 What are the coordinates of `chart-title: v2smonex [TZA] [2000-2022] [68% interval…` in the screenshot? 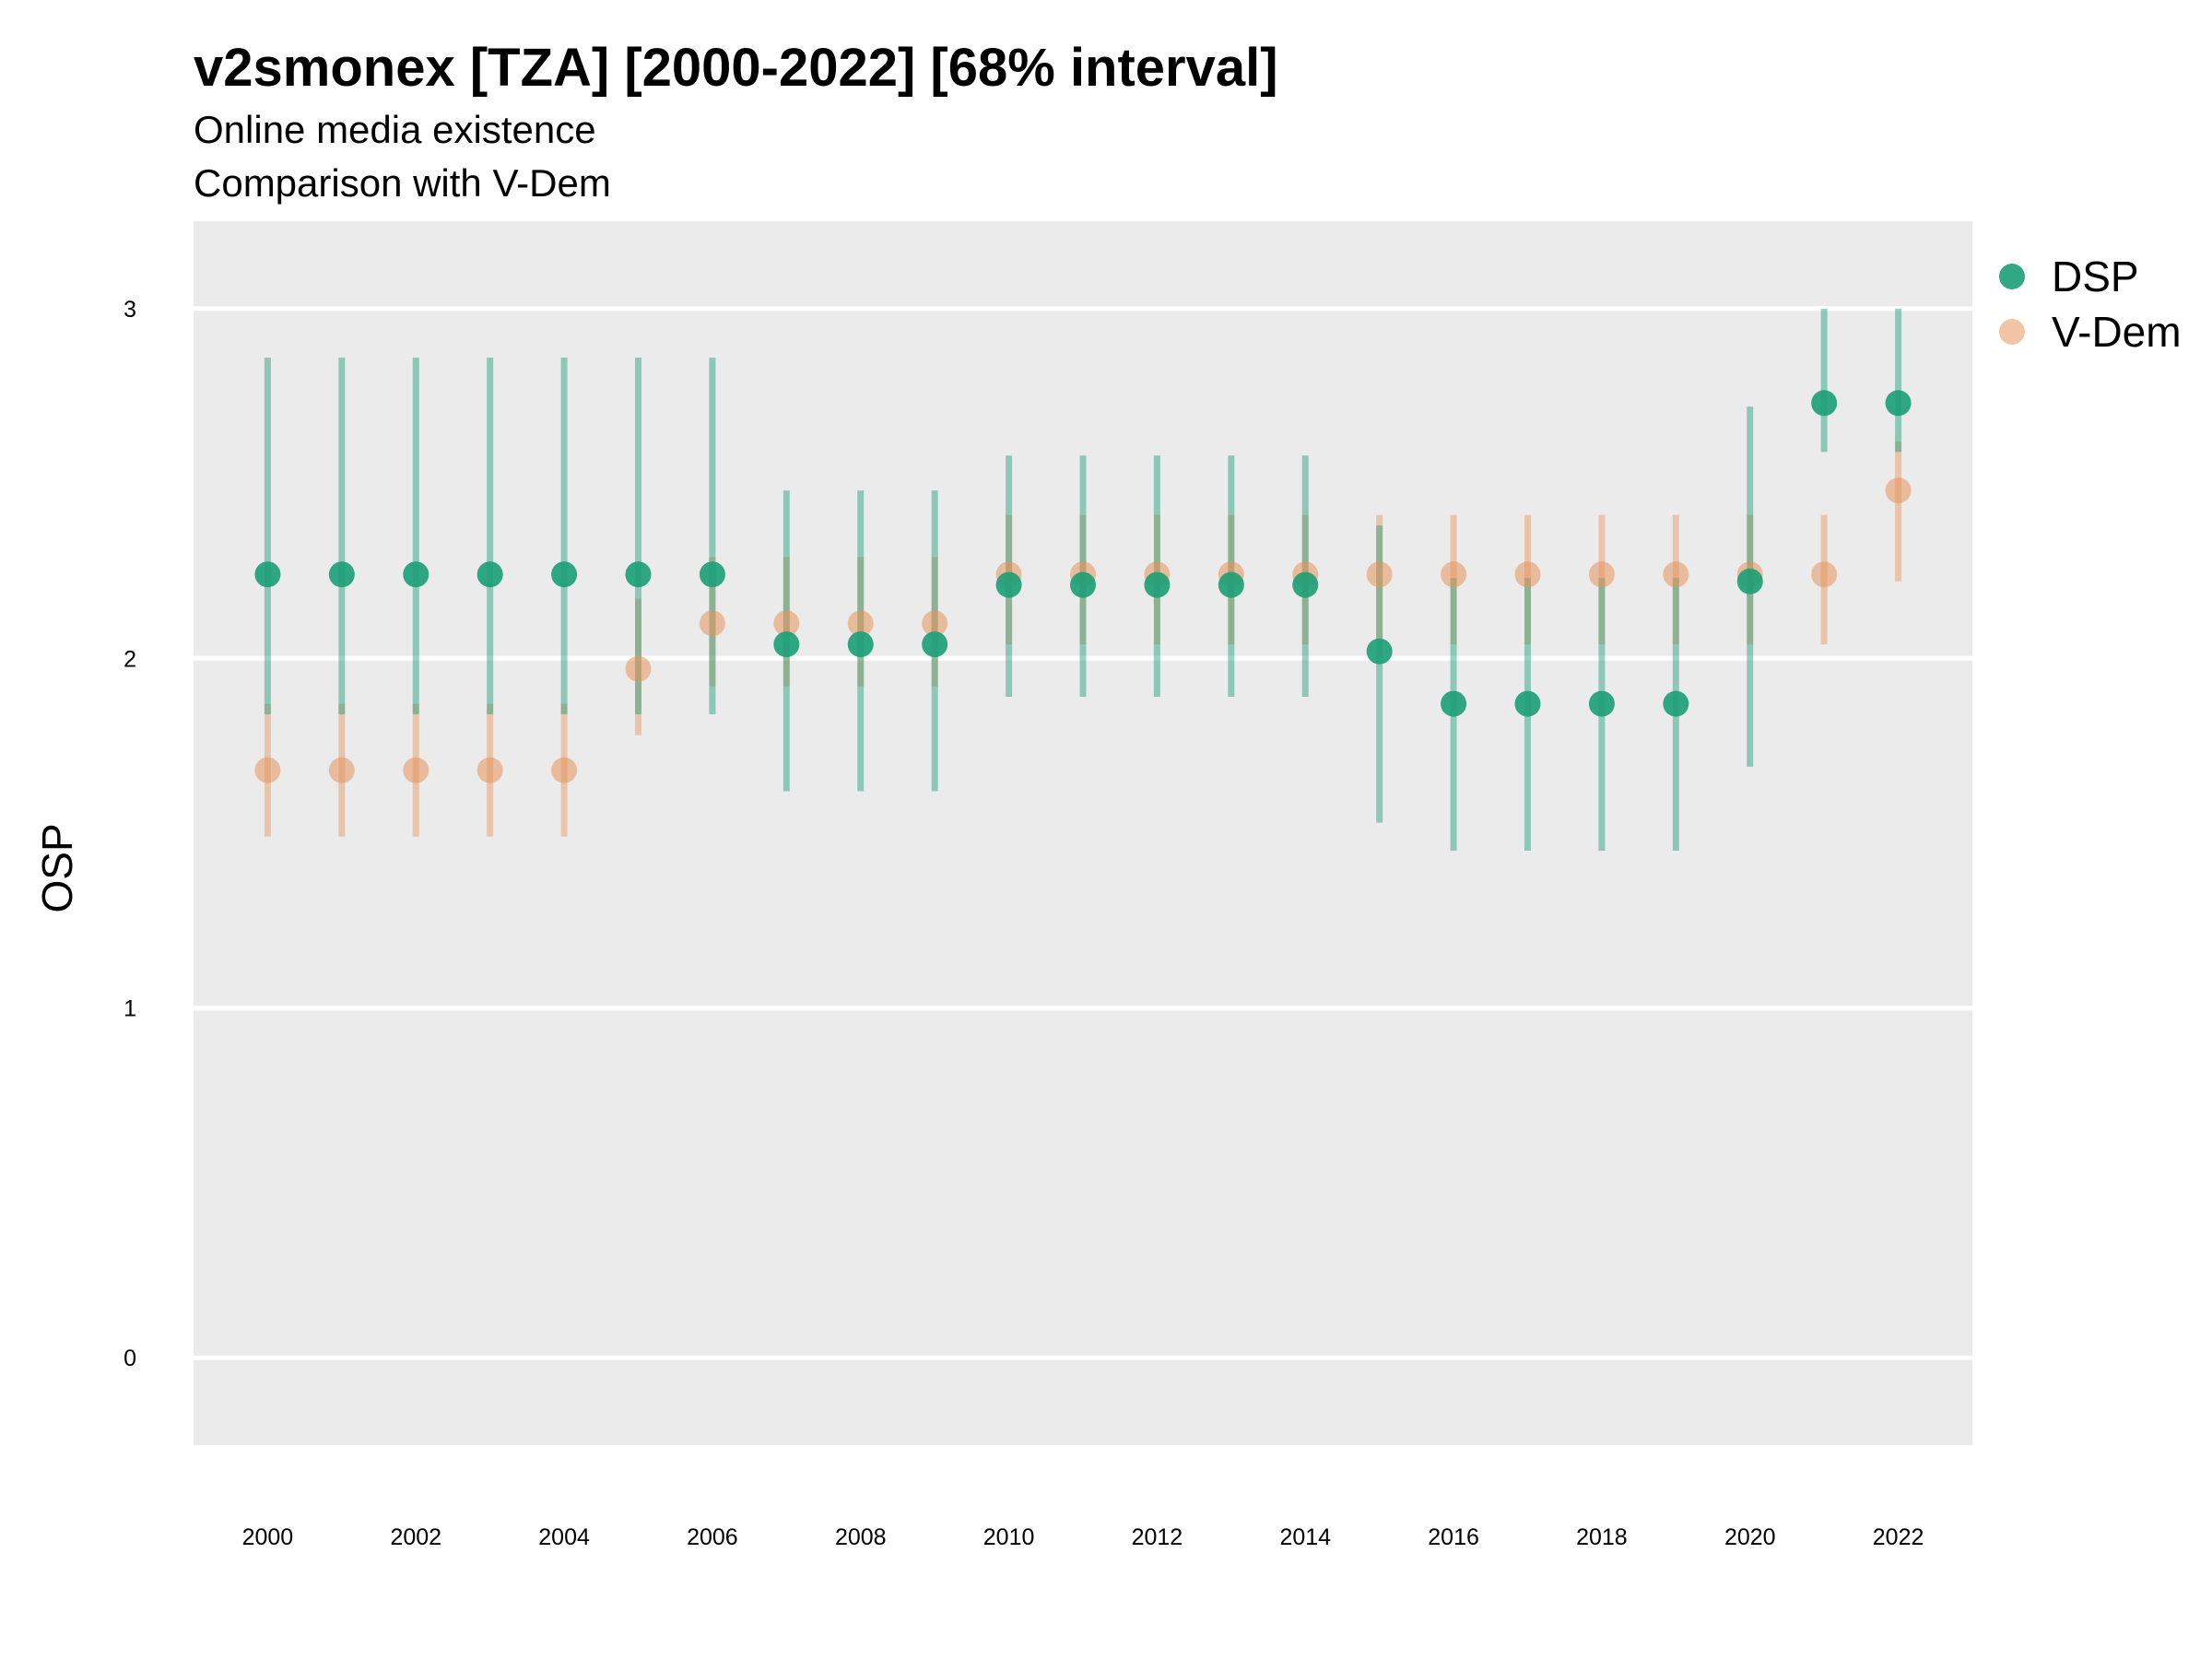 It's located at (736, 68).